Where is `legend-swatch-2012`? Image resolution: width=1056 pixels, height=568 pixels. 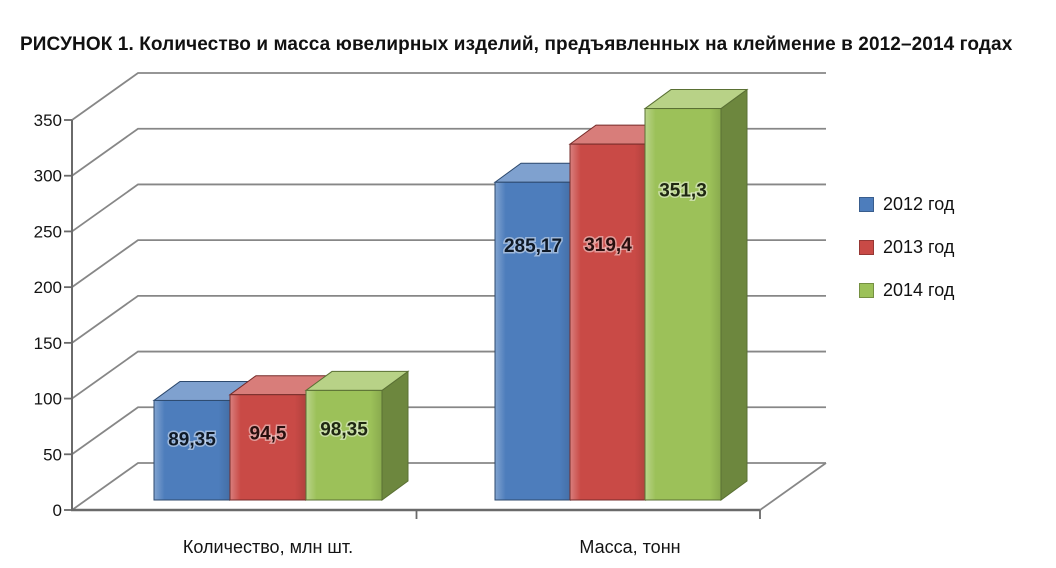 legend-swatch-2012 is located at coordinates (866, 204).